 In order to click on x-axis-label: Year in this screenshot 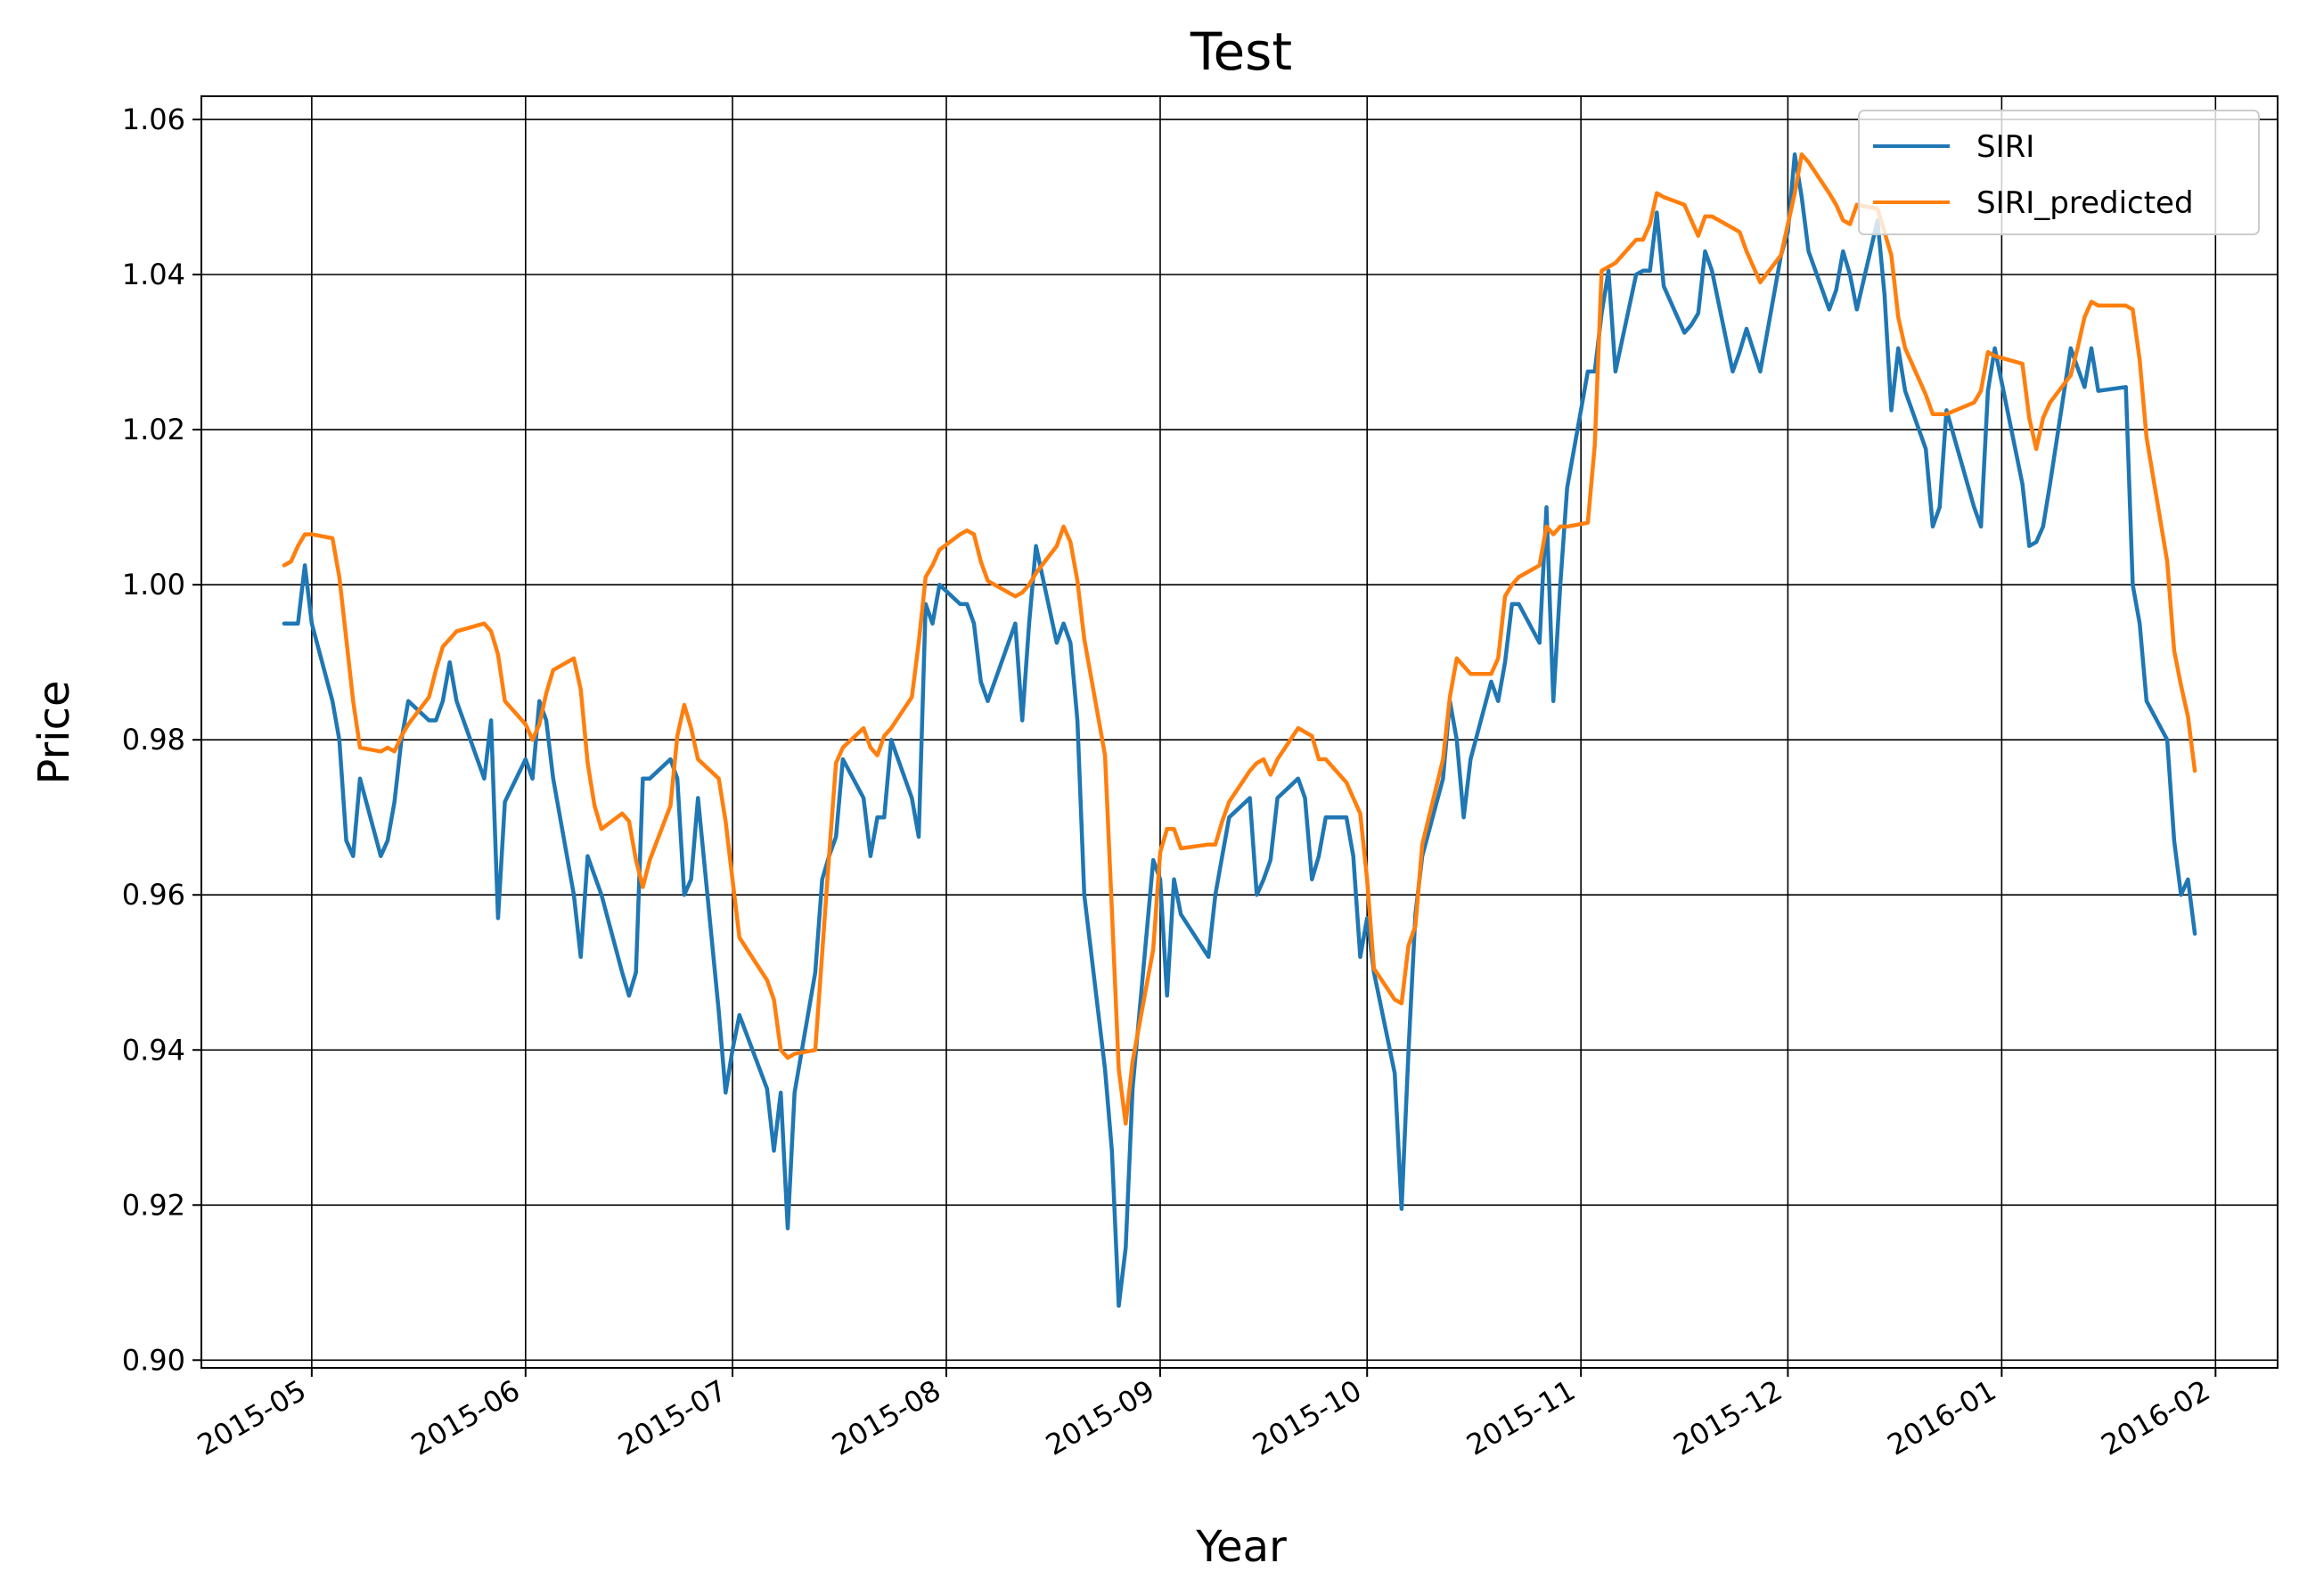, I will do `click(1241, 1547)`.